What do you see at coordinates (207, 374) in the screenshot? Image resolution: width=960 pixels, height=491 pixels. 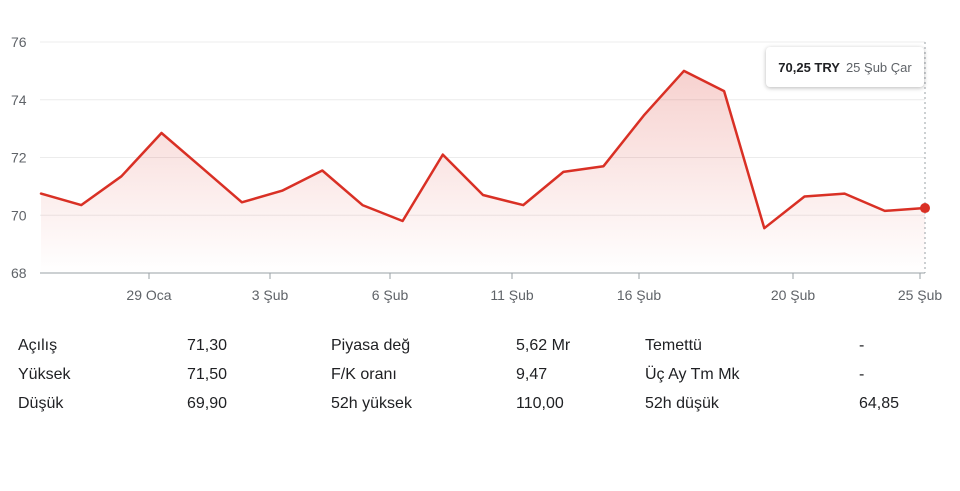 I see `stat-value-high: 71,50` at bounding box center [207, 374].